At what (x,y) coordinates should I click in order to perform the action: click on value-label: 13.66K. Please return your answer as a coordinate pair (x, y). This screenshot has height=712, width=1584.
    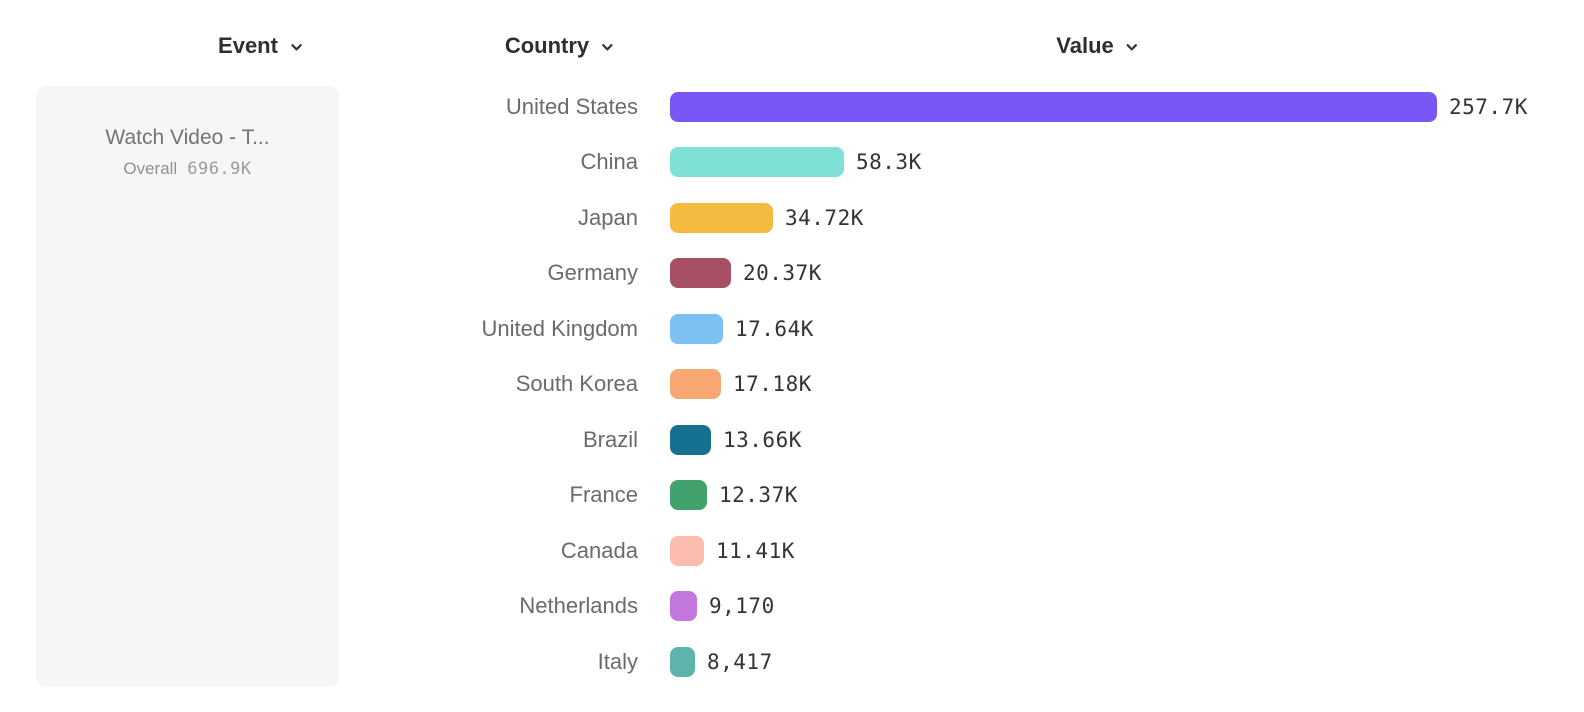
    Looking at the image, I should click on (762, 439).